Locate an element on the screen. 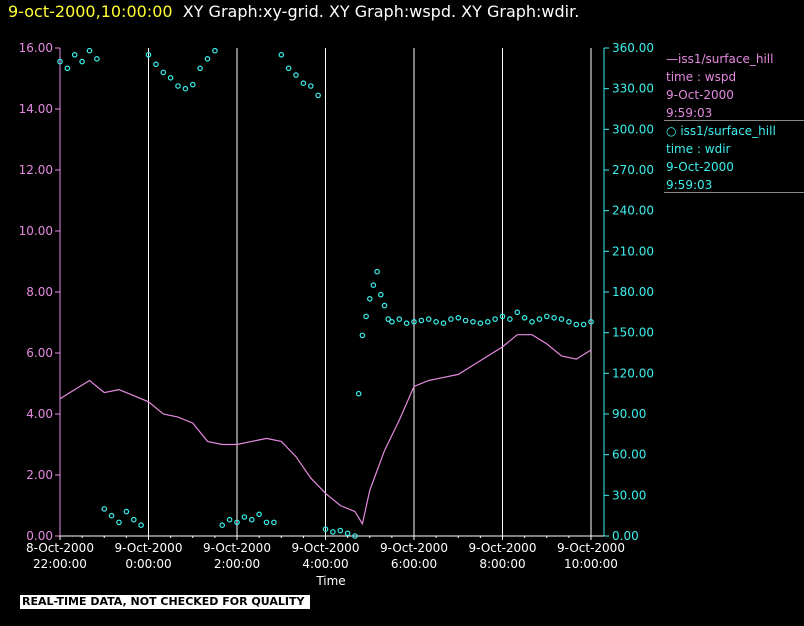 The width and height of the screenshot is (804, 626). right-tick-label: 270.00 is located at coordinates (633, 170).